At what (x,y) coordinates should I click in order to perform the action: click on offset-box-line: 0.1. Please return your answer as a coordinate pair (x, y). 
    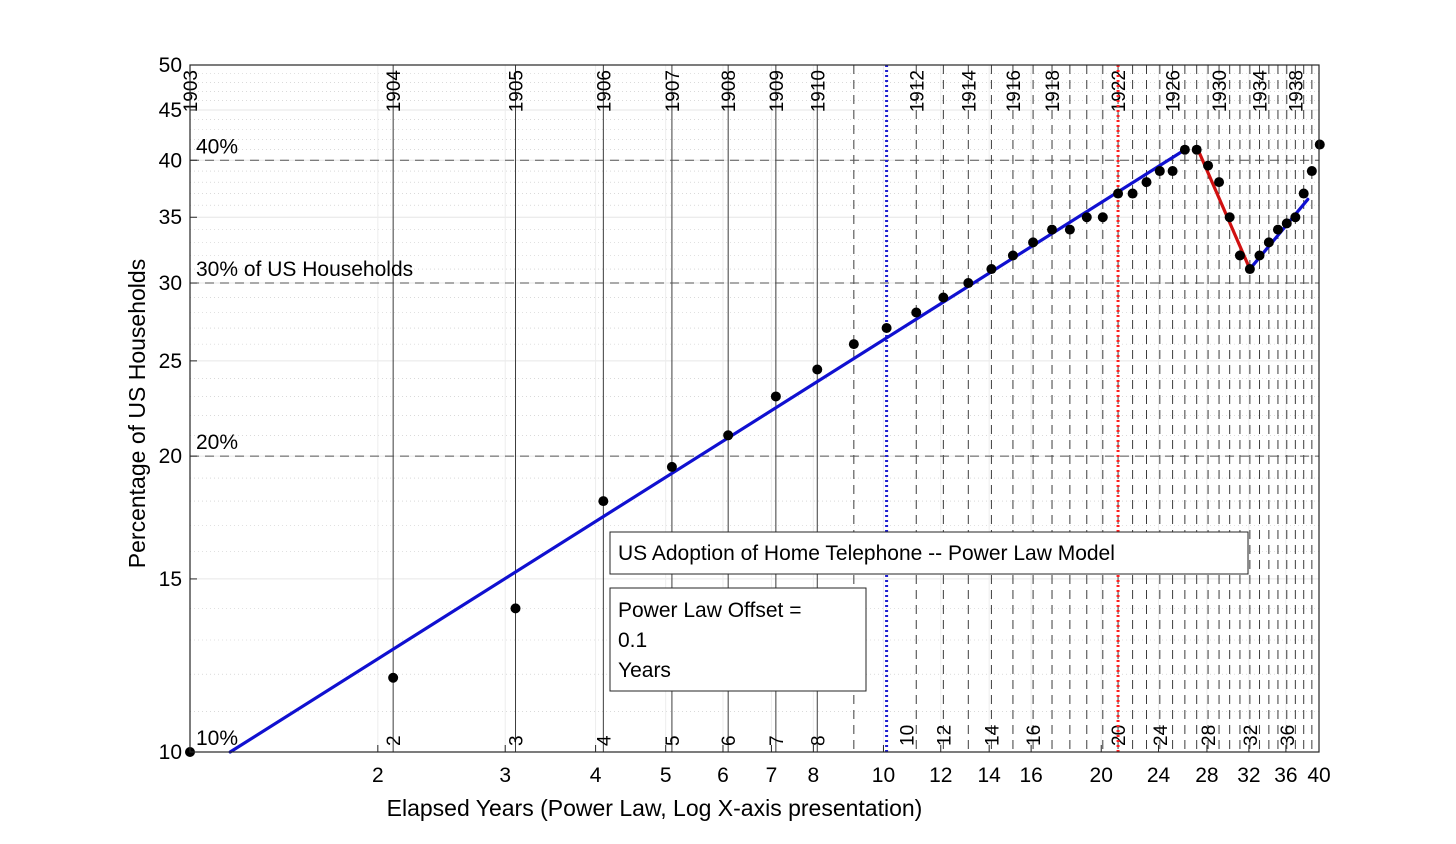
    Looking at the image, I should click on (632, 640).